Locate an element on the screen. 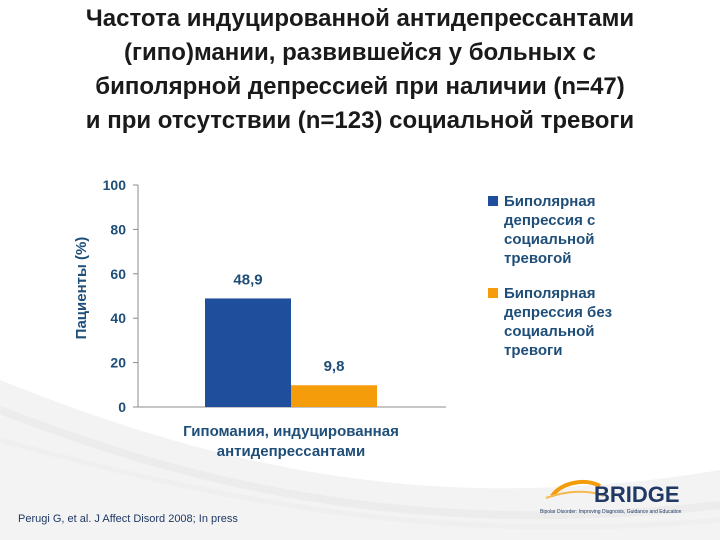 The height and width of the screenshot is (540, 720). title-line: (гипо)мании, развившейся у больных с is located at coordinates (360, 52).